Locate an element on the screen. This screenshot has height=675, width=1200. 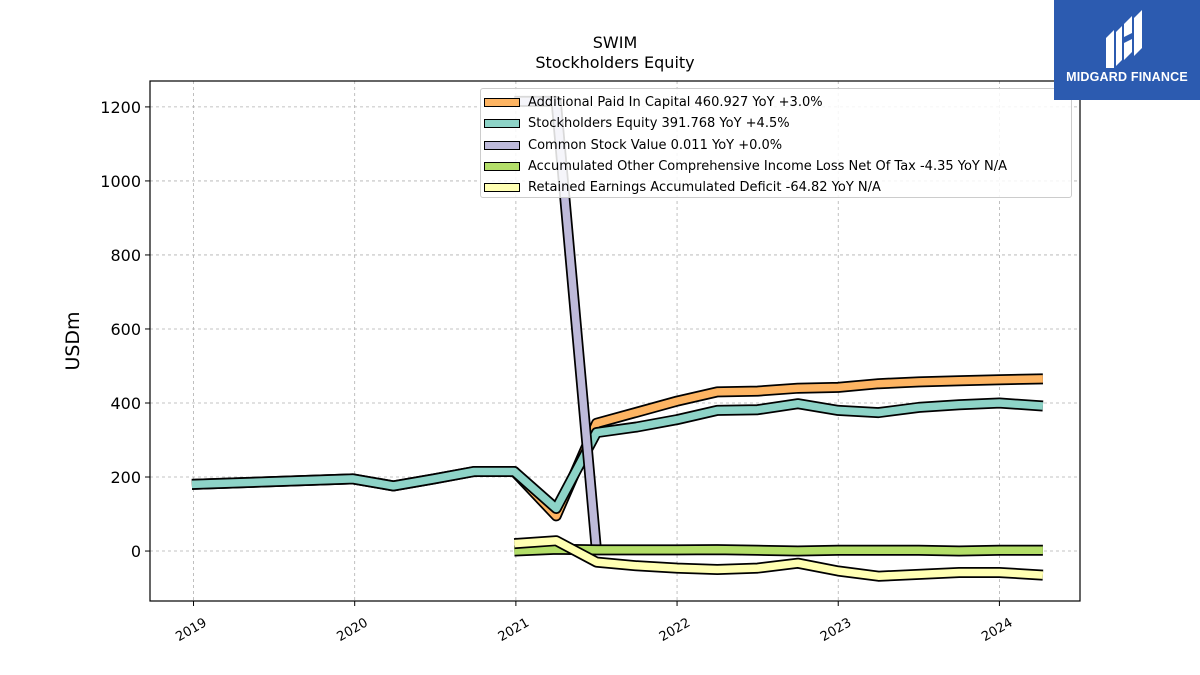
series-line-accumulated-other-comprehensive-income-loss-net-of-tax is located at coordinates (778, 550).